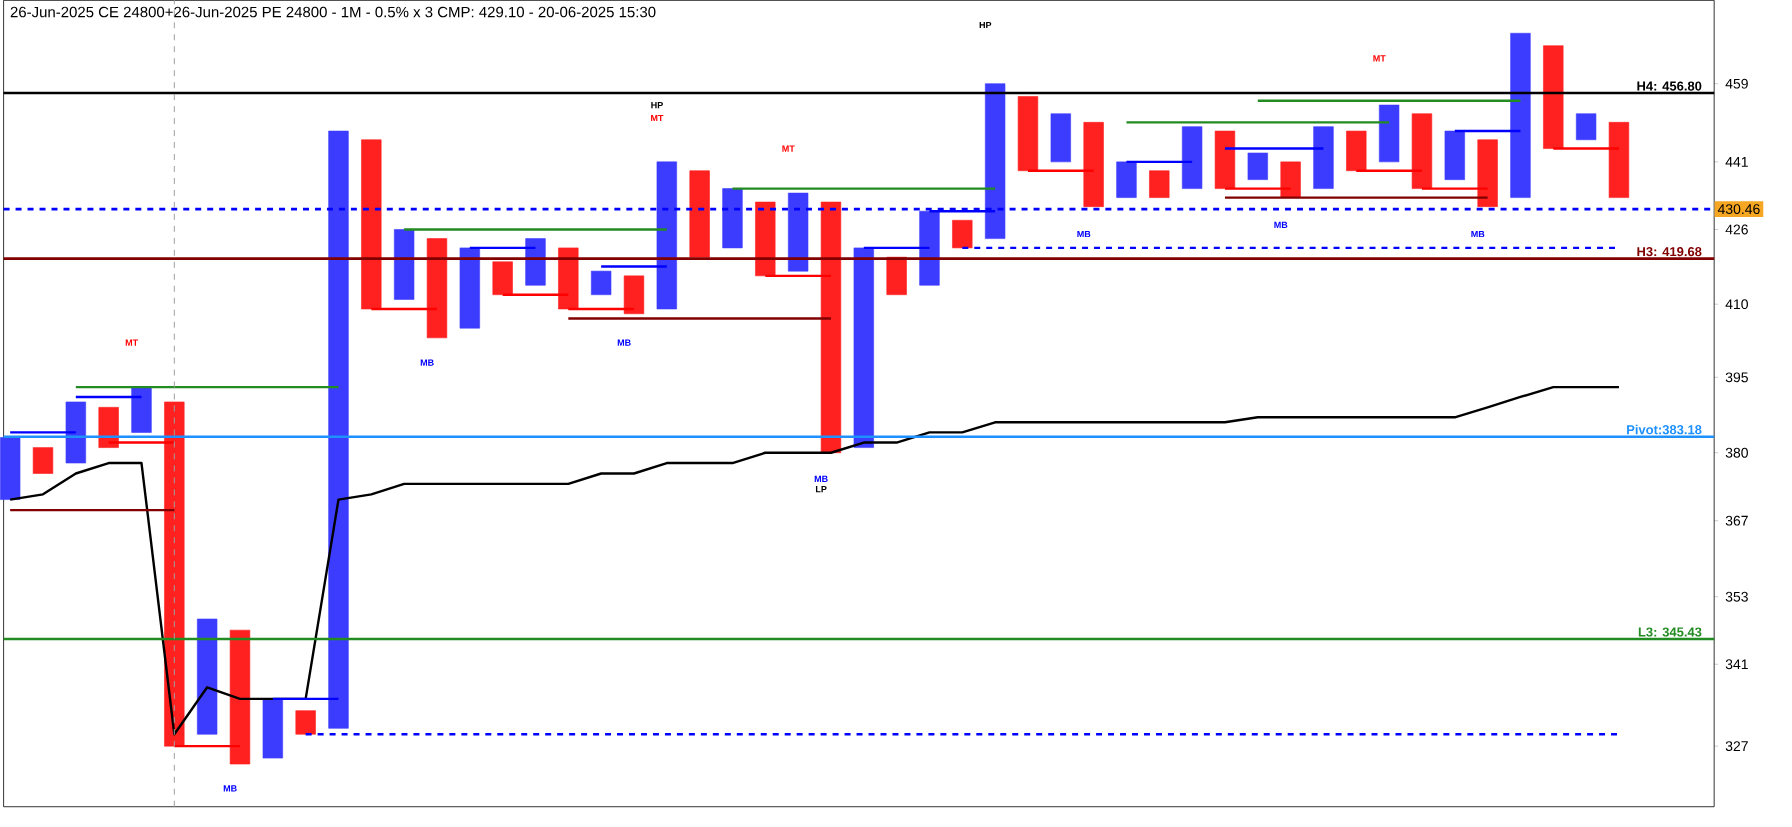 Image resolution: width=1792 pixels, height=827 pixels. I want to click on ref-line-label: H3: 419.68, so click(1669, 252).